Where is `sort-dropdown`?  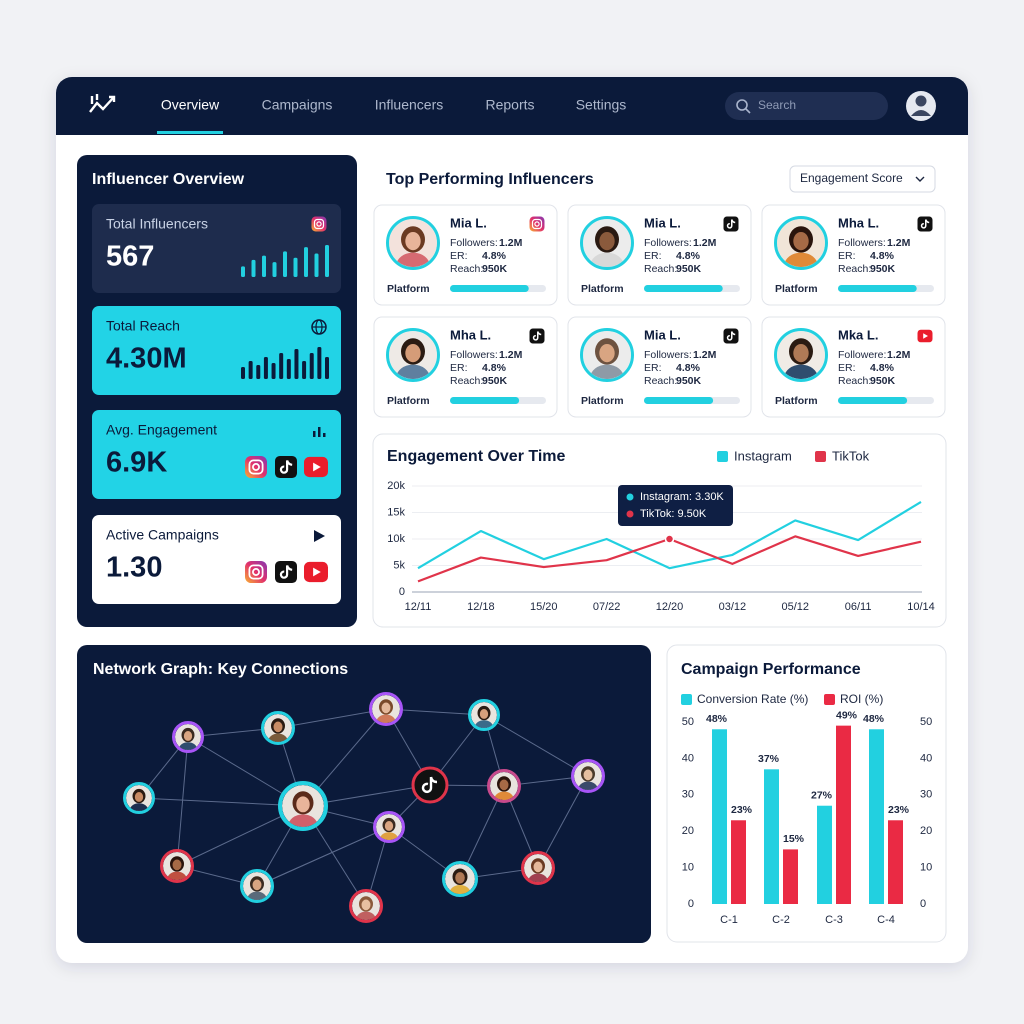
sort-dropdown is located at coordinates (862, 179).